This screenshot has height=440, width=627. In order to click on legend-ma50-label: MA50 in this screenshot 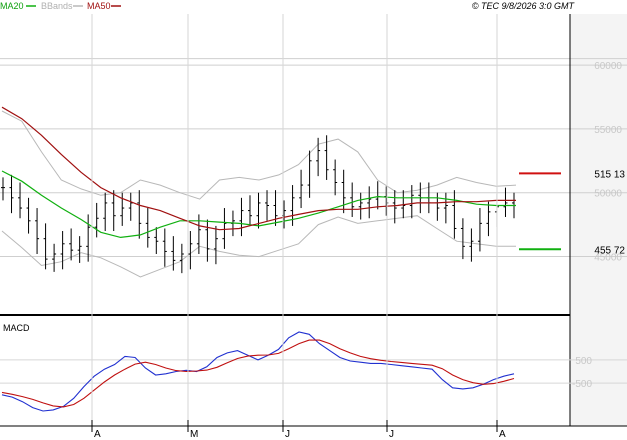, I will do `click(99, 6)`.